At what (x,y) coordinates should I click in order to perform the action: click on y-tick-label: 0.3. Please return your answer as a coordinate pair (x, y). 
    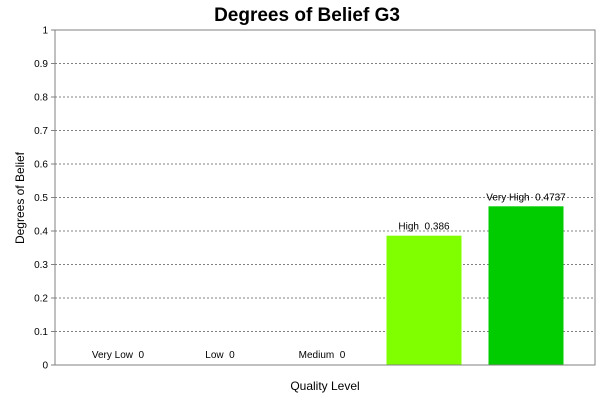
    Looking at the image, I should click on (41, 265).